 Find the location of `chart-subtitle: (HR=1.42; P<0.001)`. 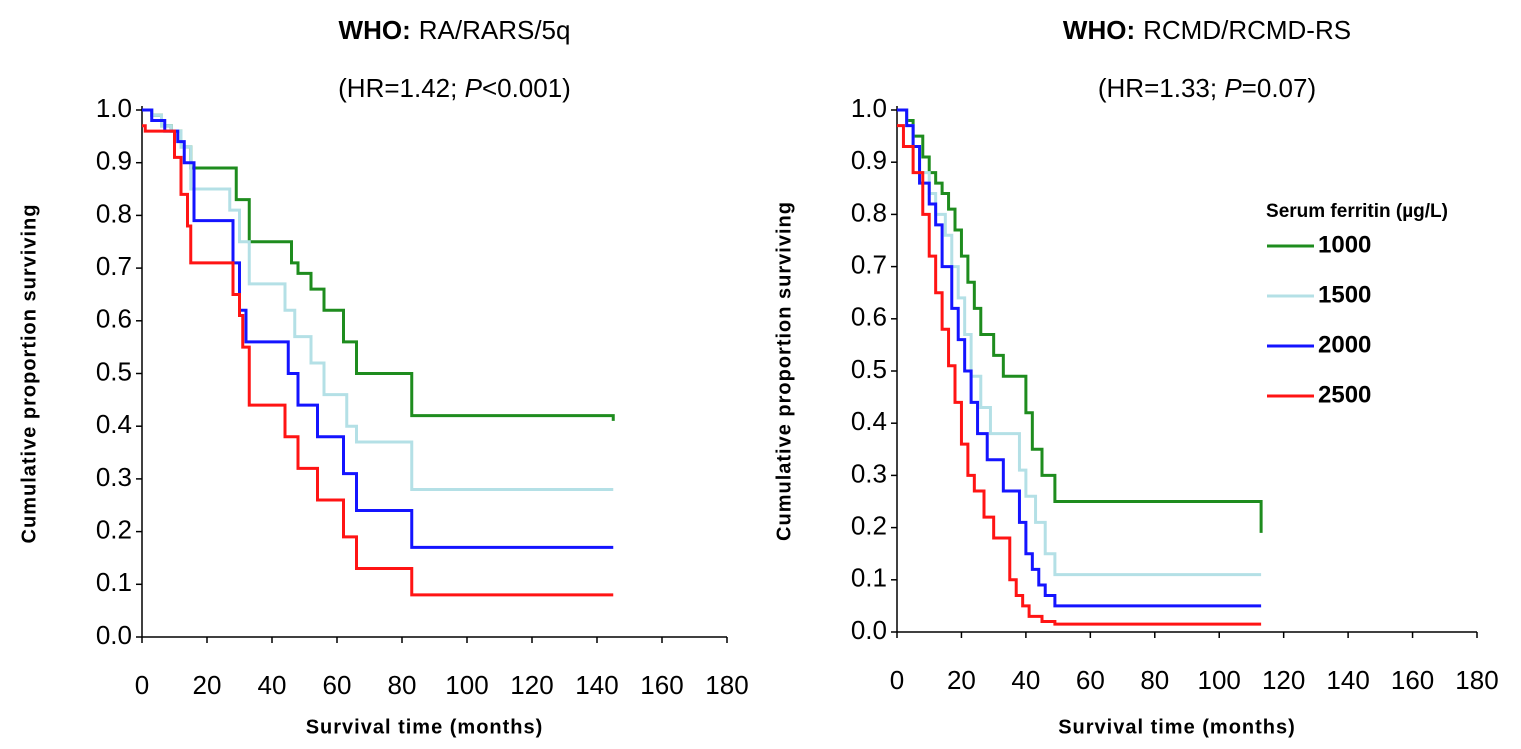

chart-subtitle: (HR=1.42; P<0.001) is located at coordinates (454, 88).